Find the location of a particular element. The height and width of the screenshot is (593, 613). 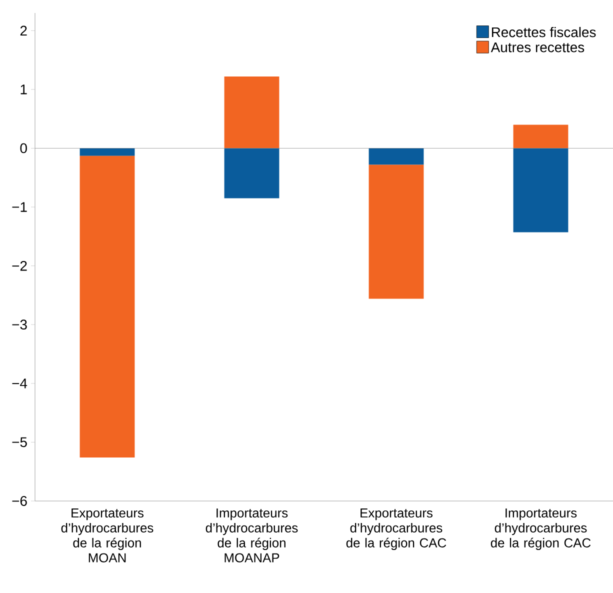

x-tick-label: Importateurs d’hydrocarbures de la région CAC is located at coordinates (540, 529).